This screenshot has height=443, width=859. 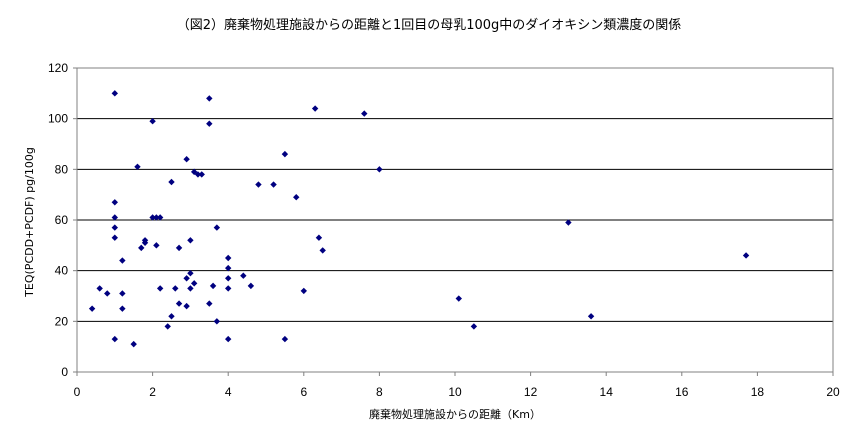 I want to click on x-tick-label: 10, so click(x=455, y=392).